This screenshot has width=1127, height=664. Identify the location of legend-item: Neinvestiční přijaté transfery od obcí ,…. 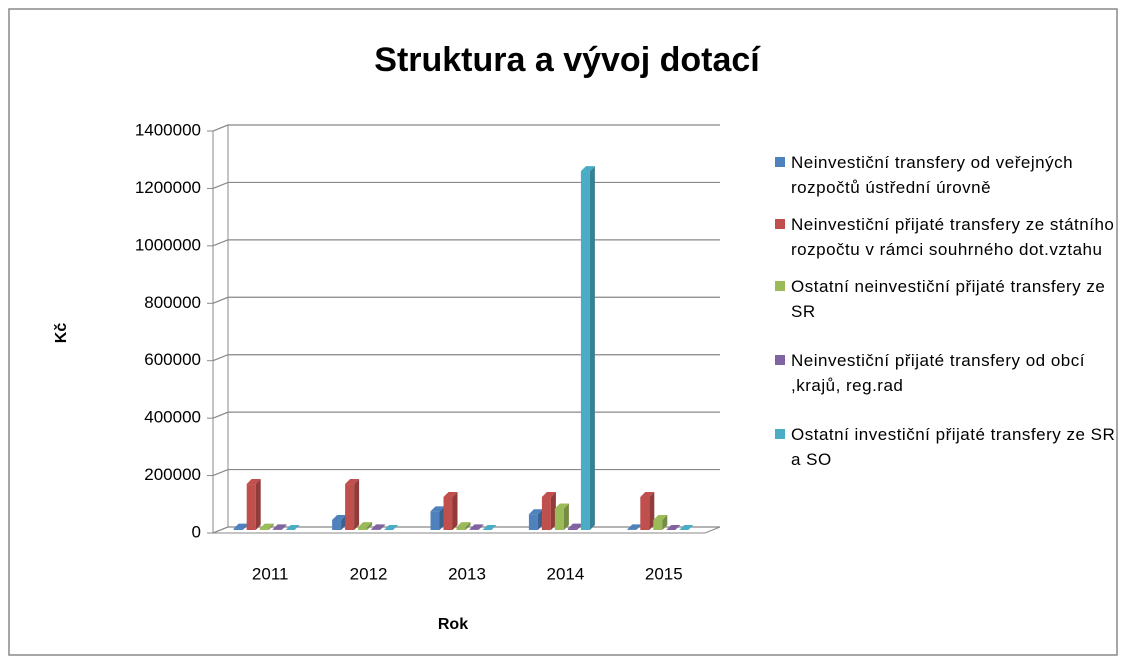
(947, 373).